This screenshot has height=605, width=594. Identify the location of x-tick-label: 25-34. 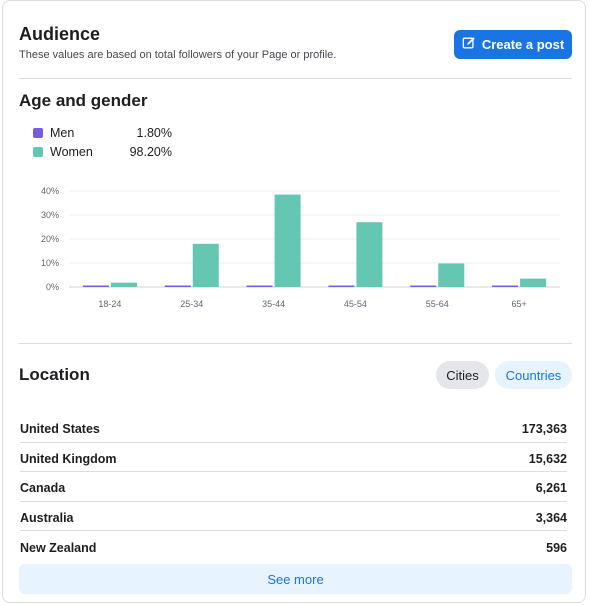
(191, 304).